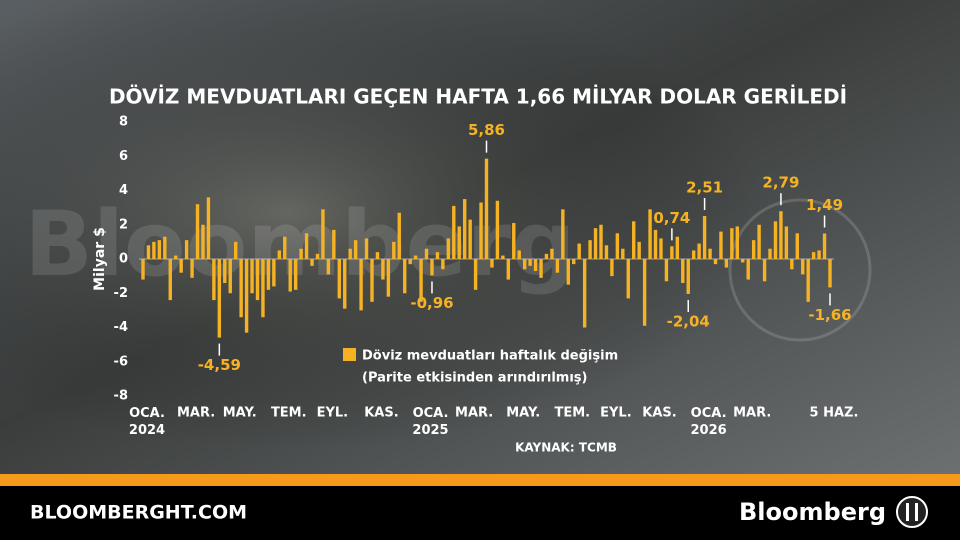 This screenshot has height=544, width=960. What do you see at coordinates (121, 396) in the screenshot?
I see `y-tick-label: -8` at bounding box center [121, 396].